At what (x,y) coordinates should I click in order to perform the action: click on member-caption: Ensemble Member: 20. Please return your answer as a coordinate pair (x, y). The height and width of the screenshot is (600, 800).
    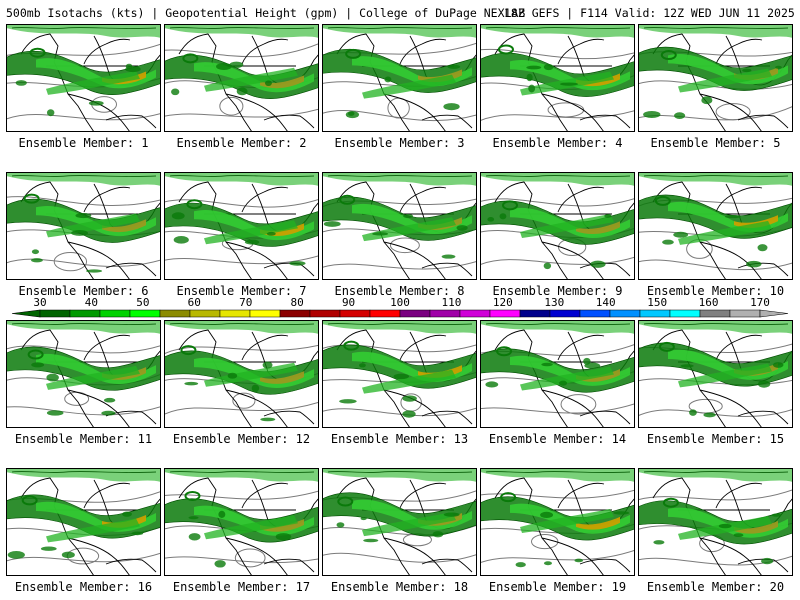
    Looking at the image, I should click on (715, 587).